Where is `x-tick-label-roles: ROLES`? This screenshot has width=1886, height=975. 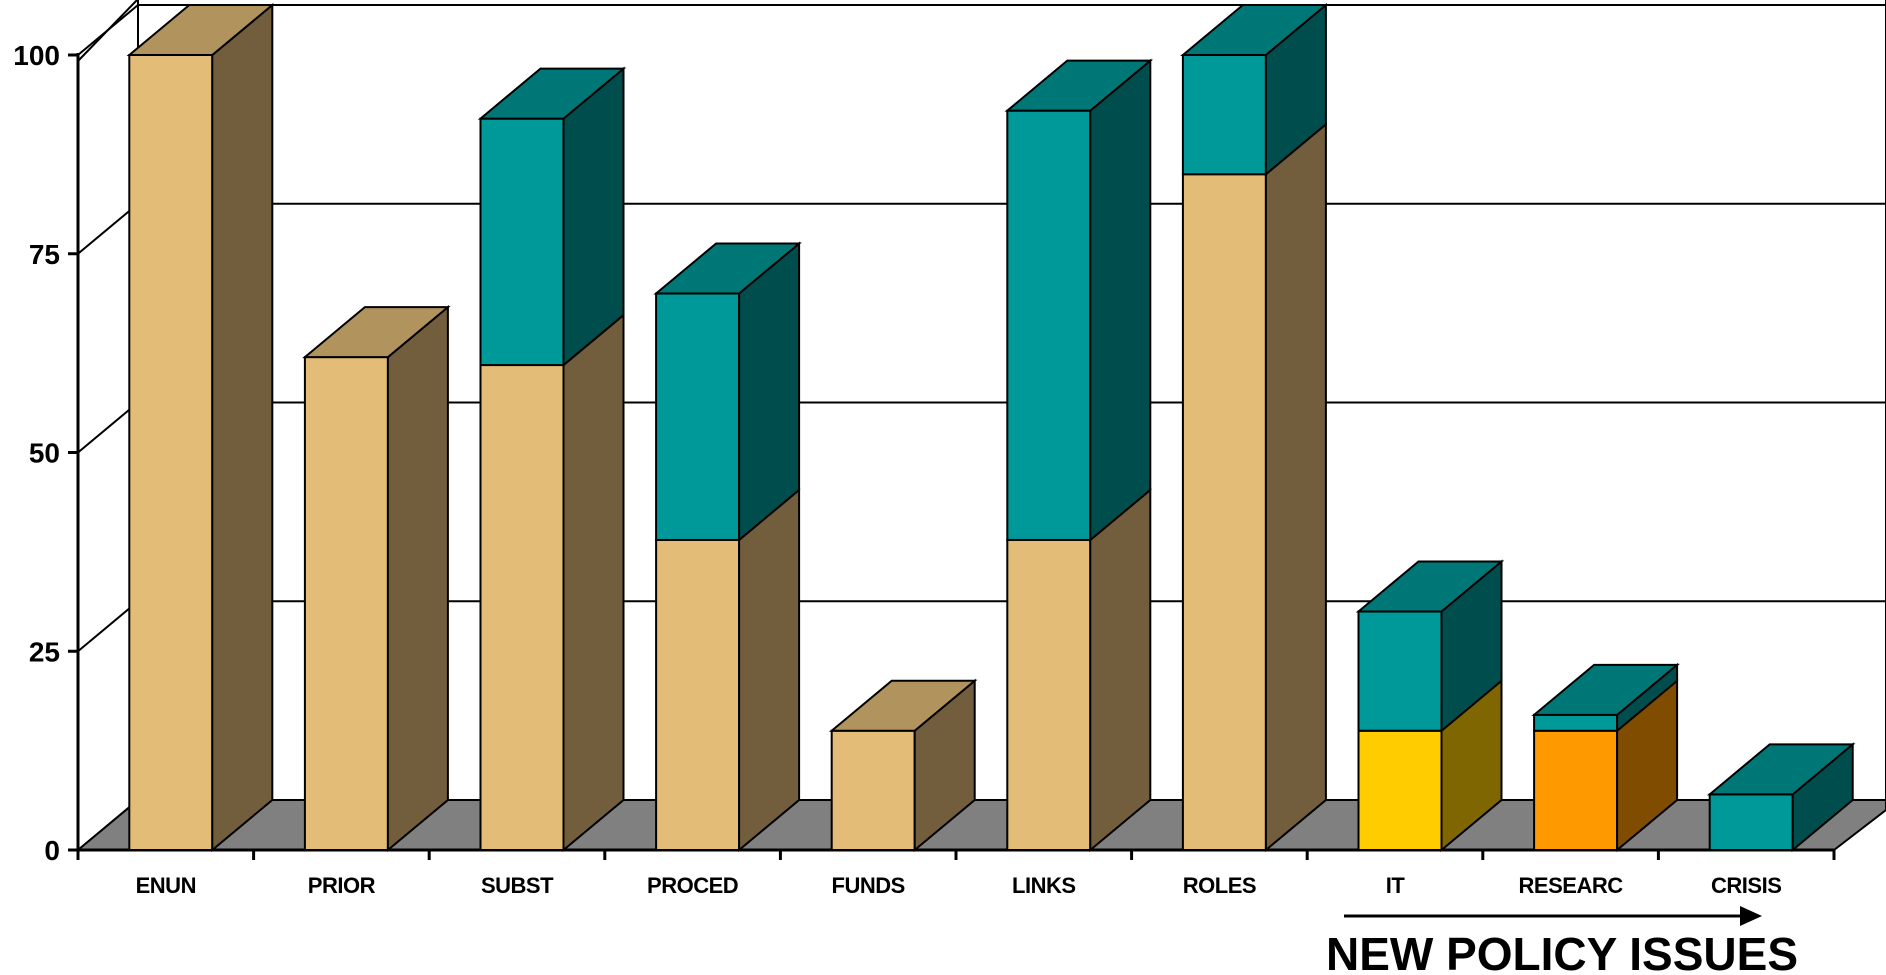
x-tick-label-roles: ROLES is located at coordinates (1219, 885).